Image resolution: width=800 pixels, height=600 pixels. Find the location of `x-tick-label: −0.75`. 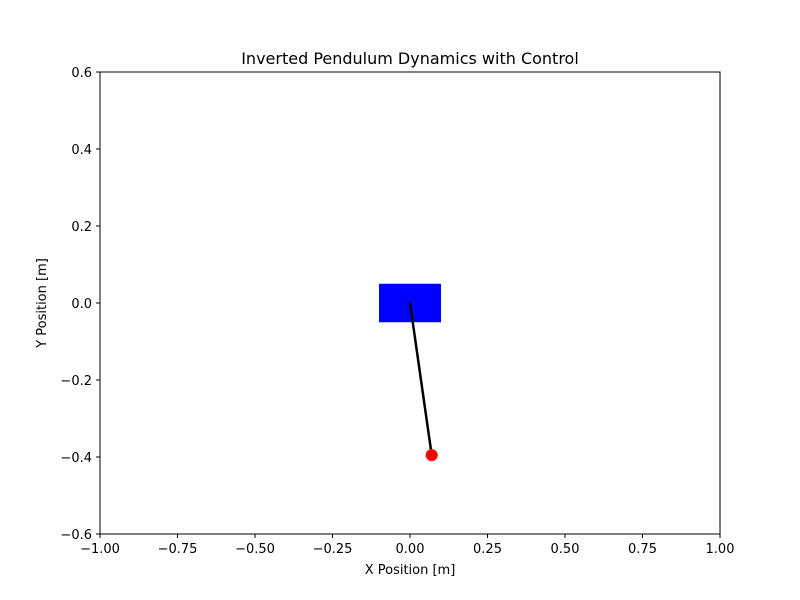

x-tick-label: −0.75 is located at coordinates (178, 549).